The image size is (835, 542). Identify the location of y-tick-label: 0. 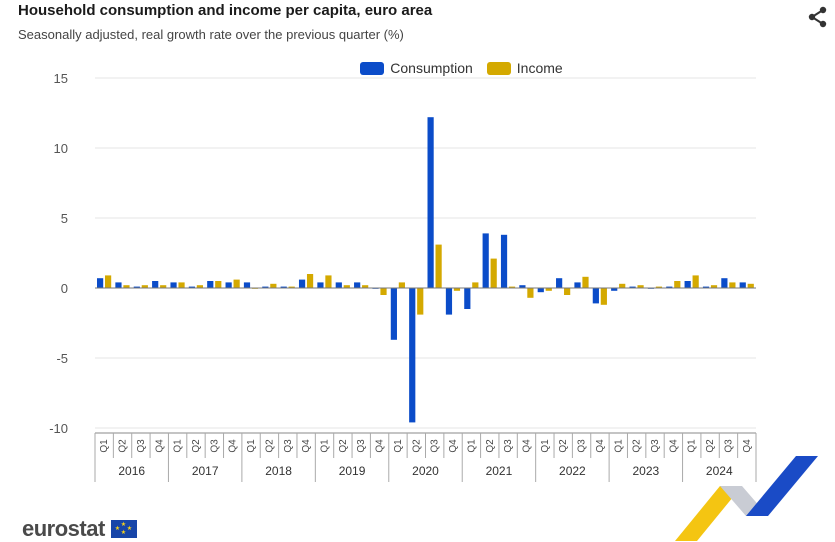
(64, 288).